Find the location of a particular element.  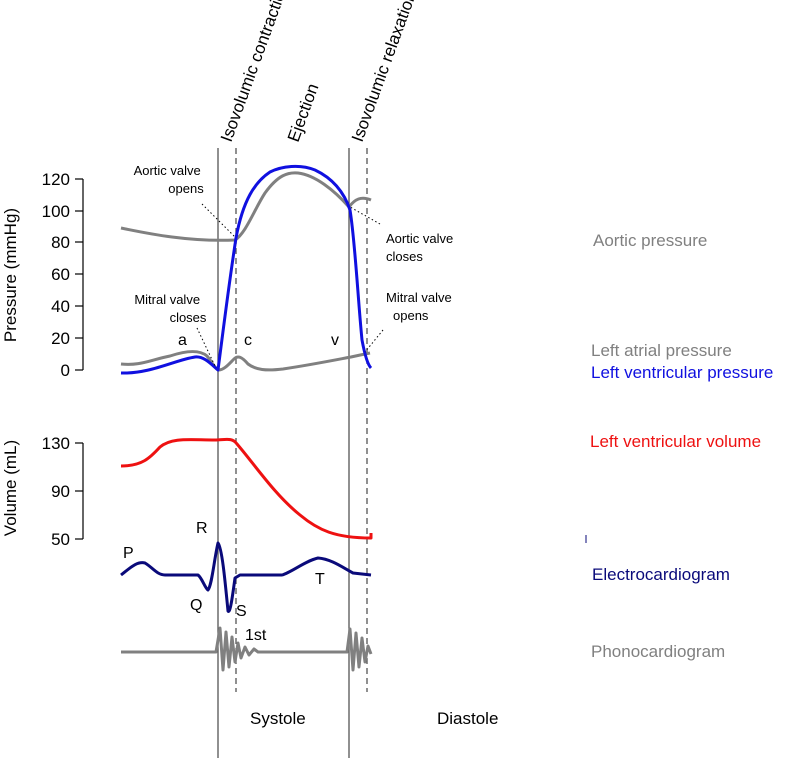

ecg-label-P: P is located at coordinates (128, 553).